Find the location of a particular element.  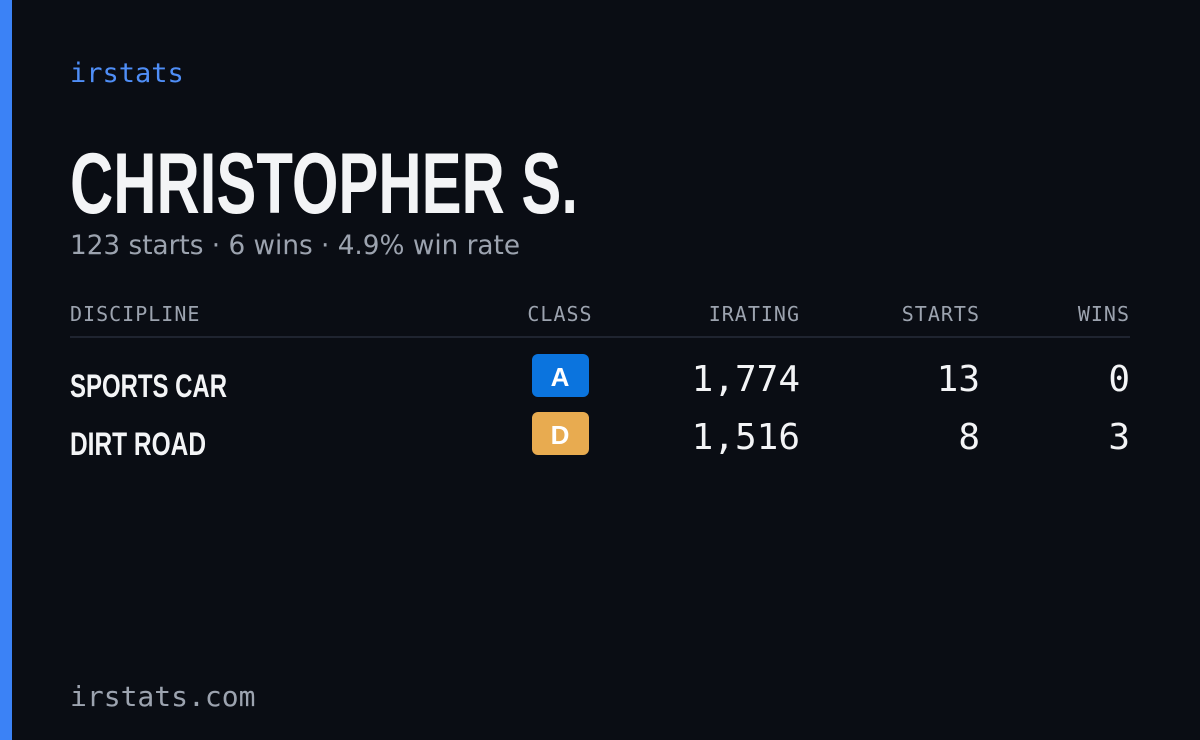

wins: 0 is located at coordinates (1119, 379).